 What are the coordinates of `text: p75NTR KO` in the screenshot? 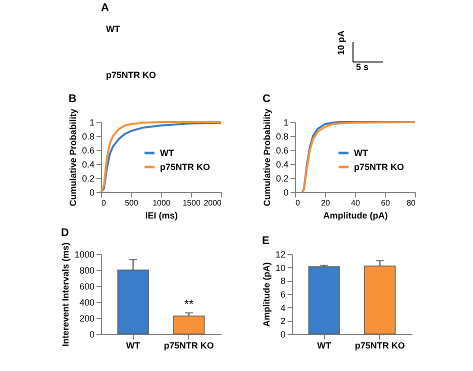 It's located at (131, 75).